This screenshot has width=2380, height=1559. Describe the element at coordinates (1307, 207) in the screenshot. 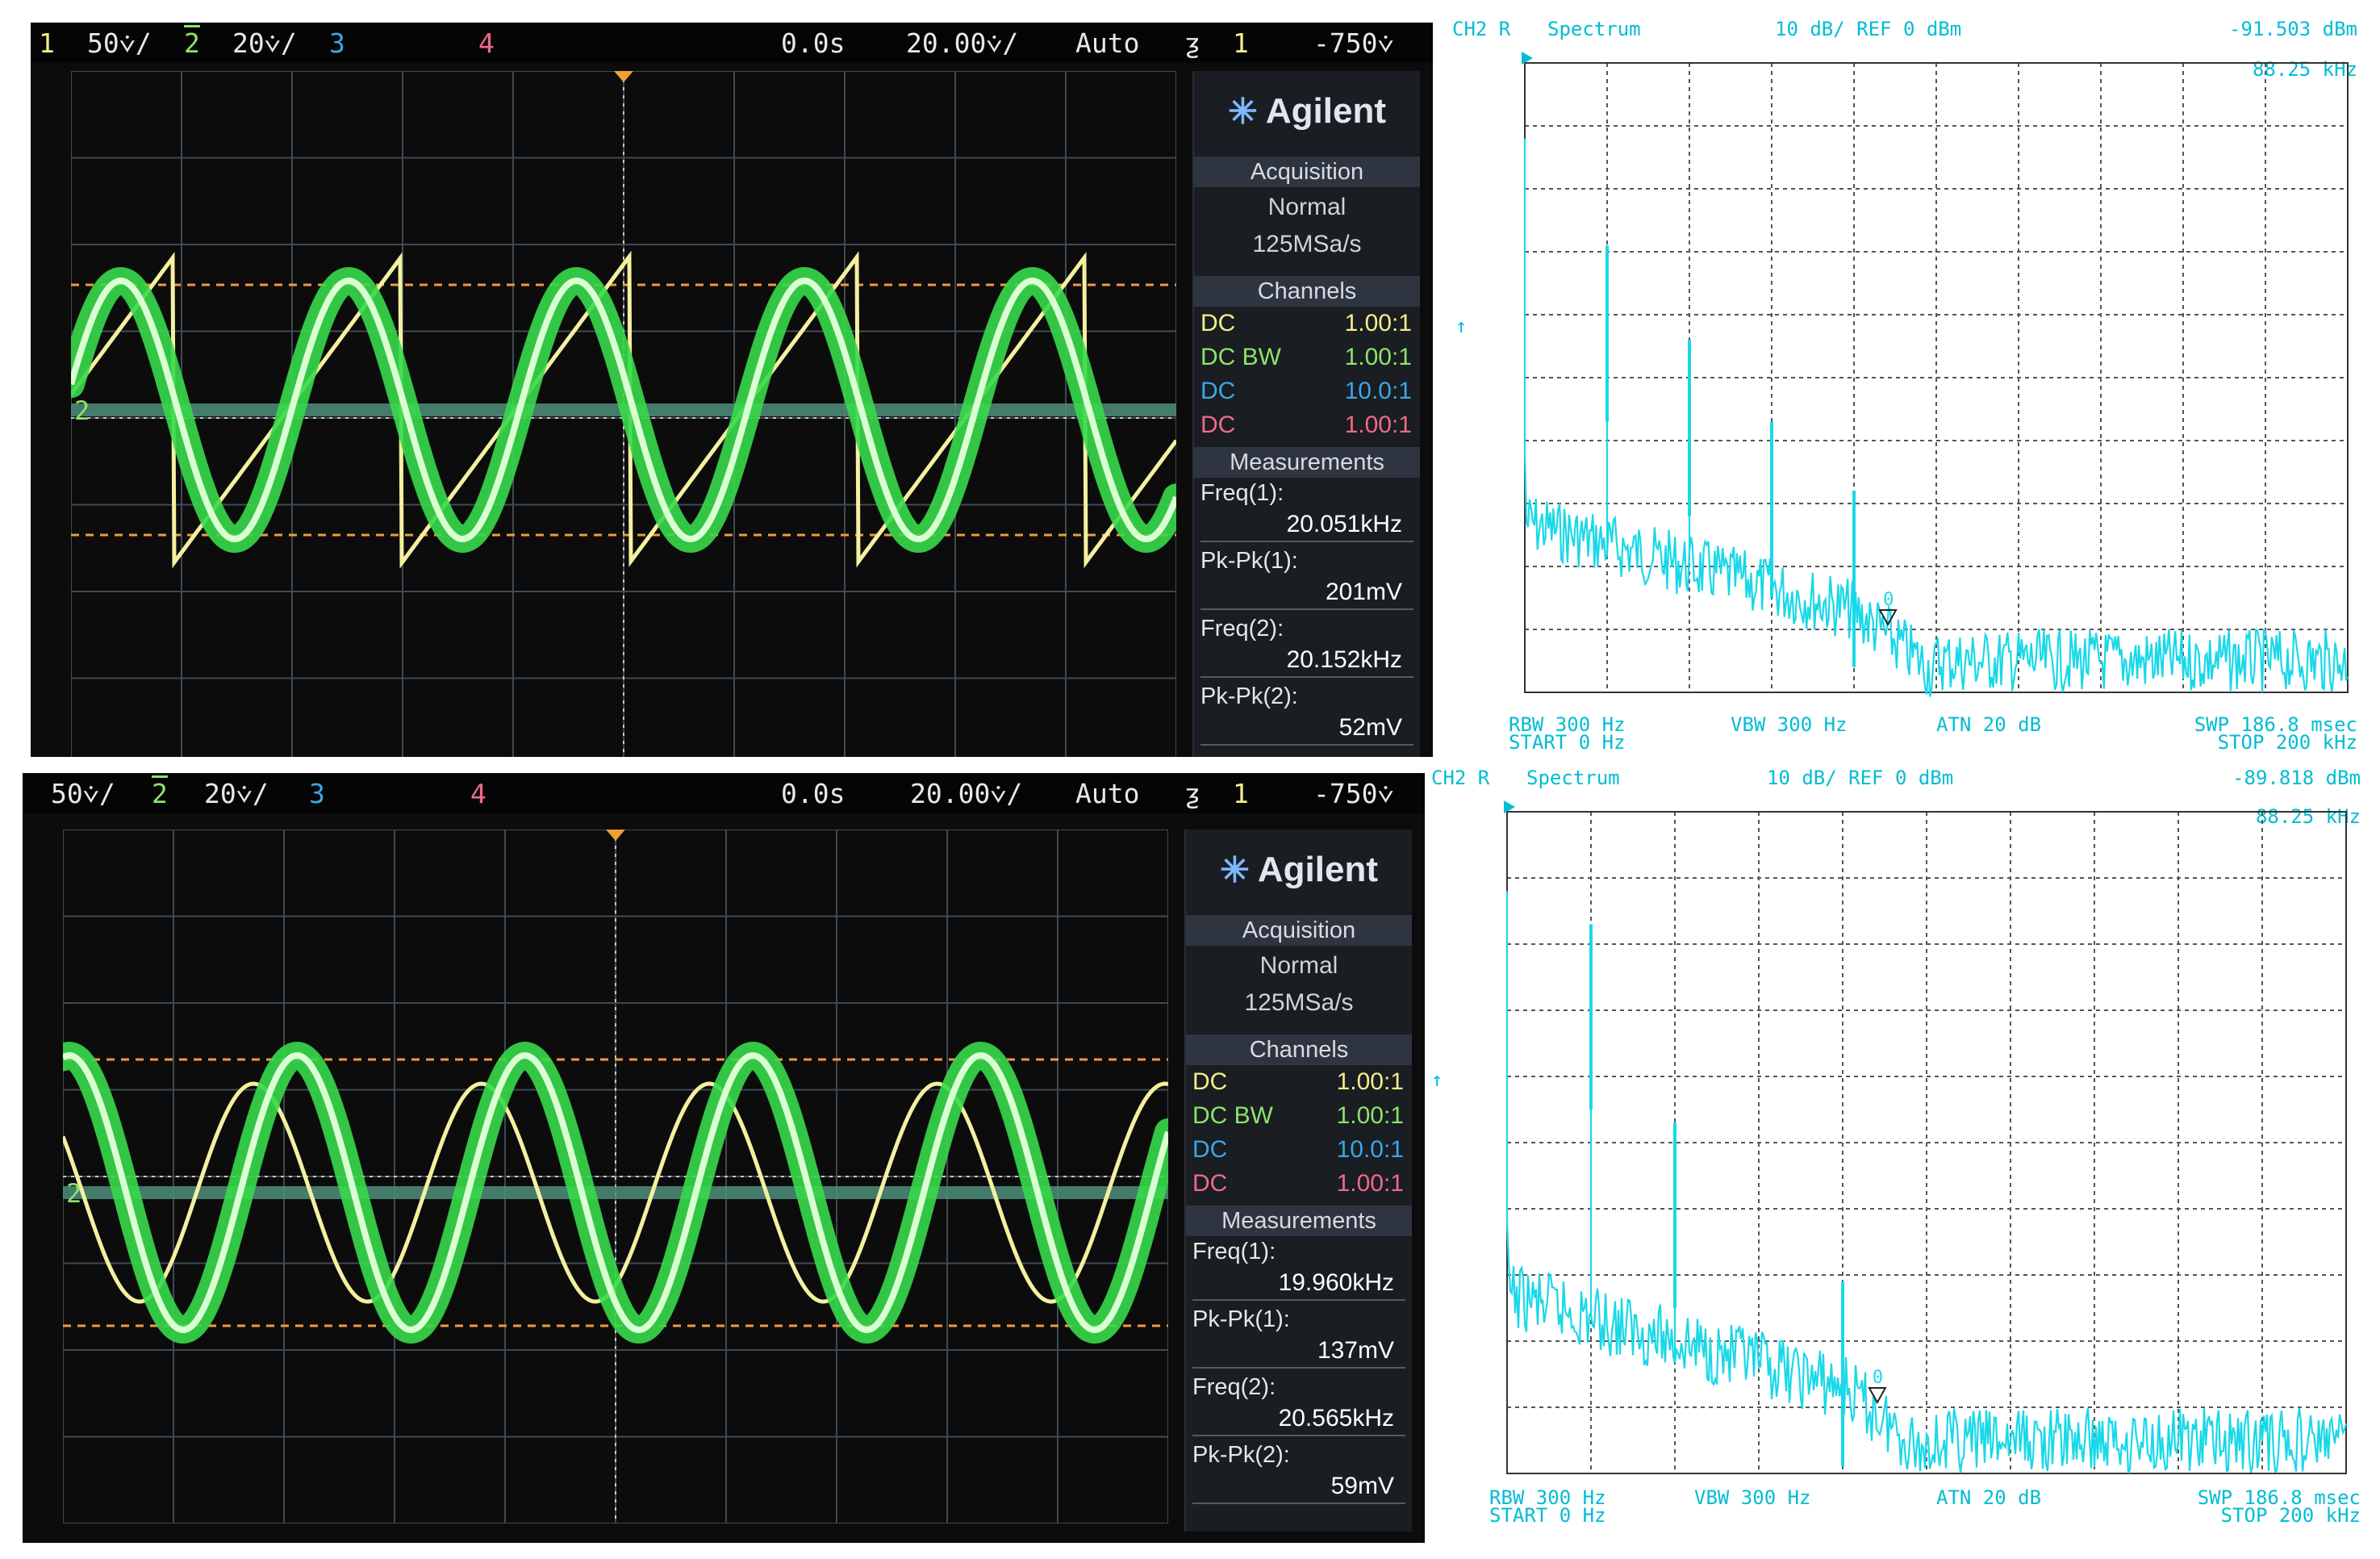

I see `acquisition-mode: Normal` at that location.